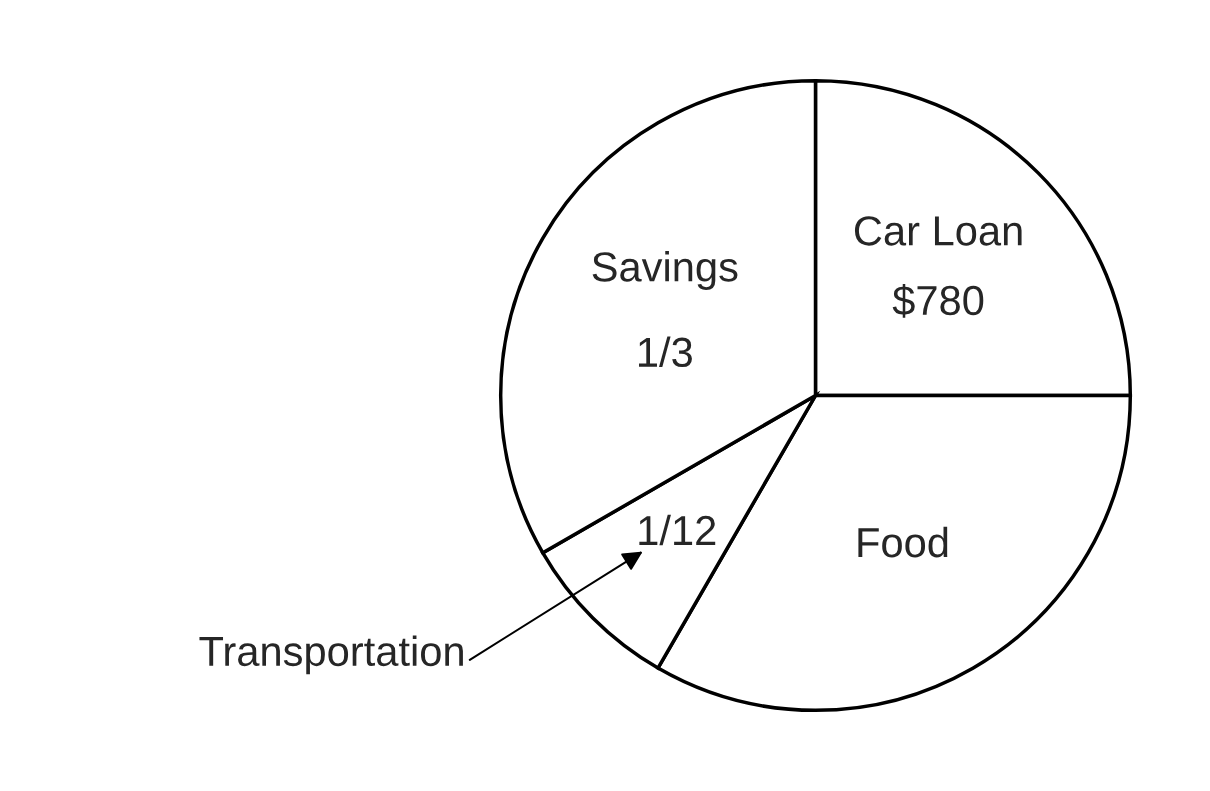 The height and width of the screenshot is (791, 1210). Describe the element at coordinates (677, 530) in the screenshot. I see `text: 1/12` at that location.